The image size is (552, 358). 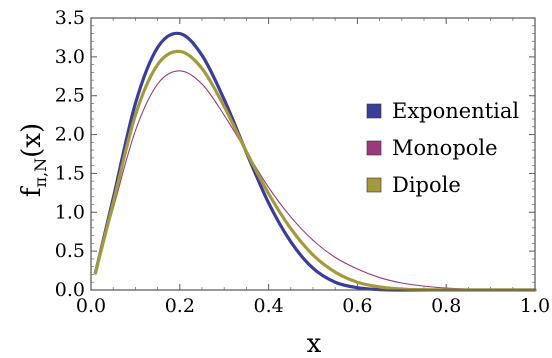 I want to click on x-tick-label: 0.2, so click(x=180, y=306).